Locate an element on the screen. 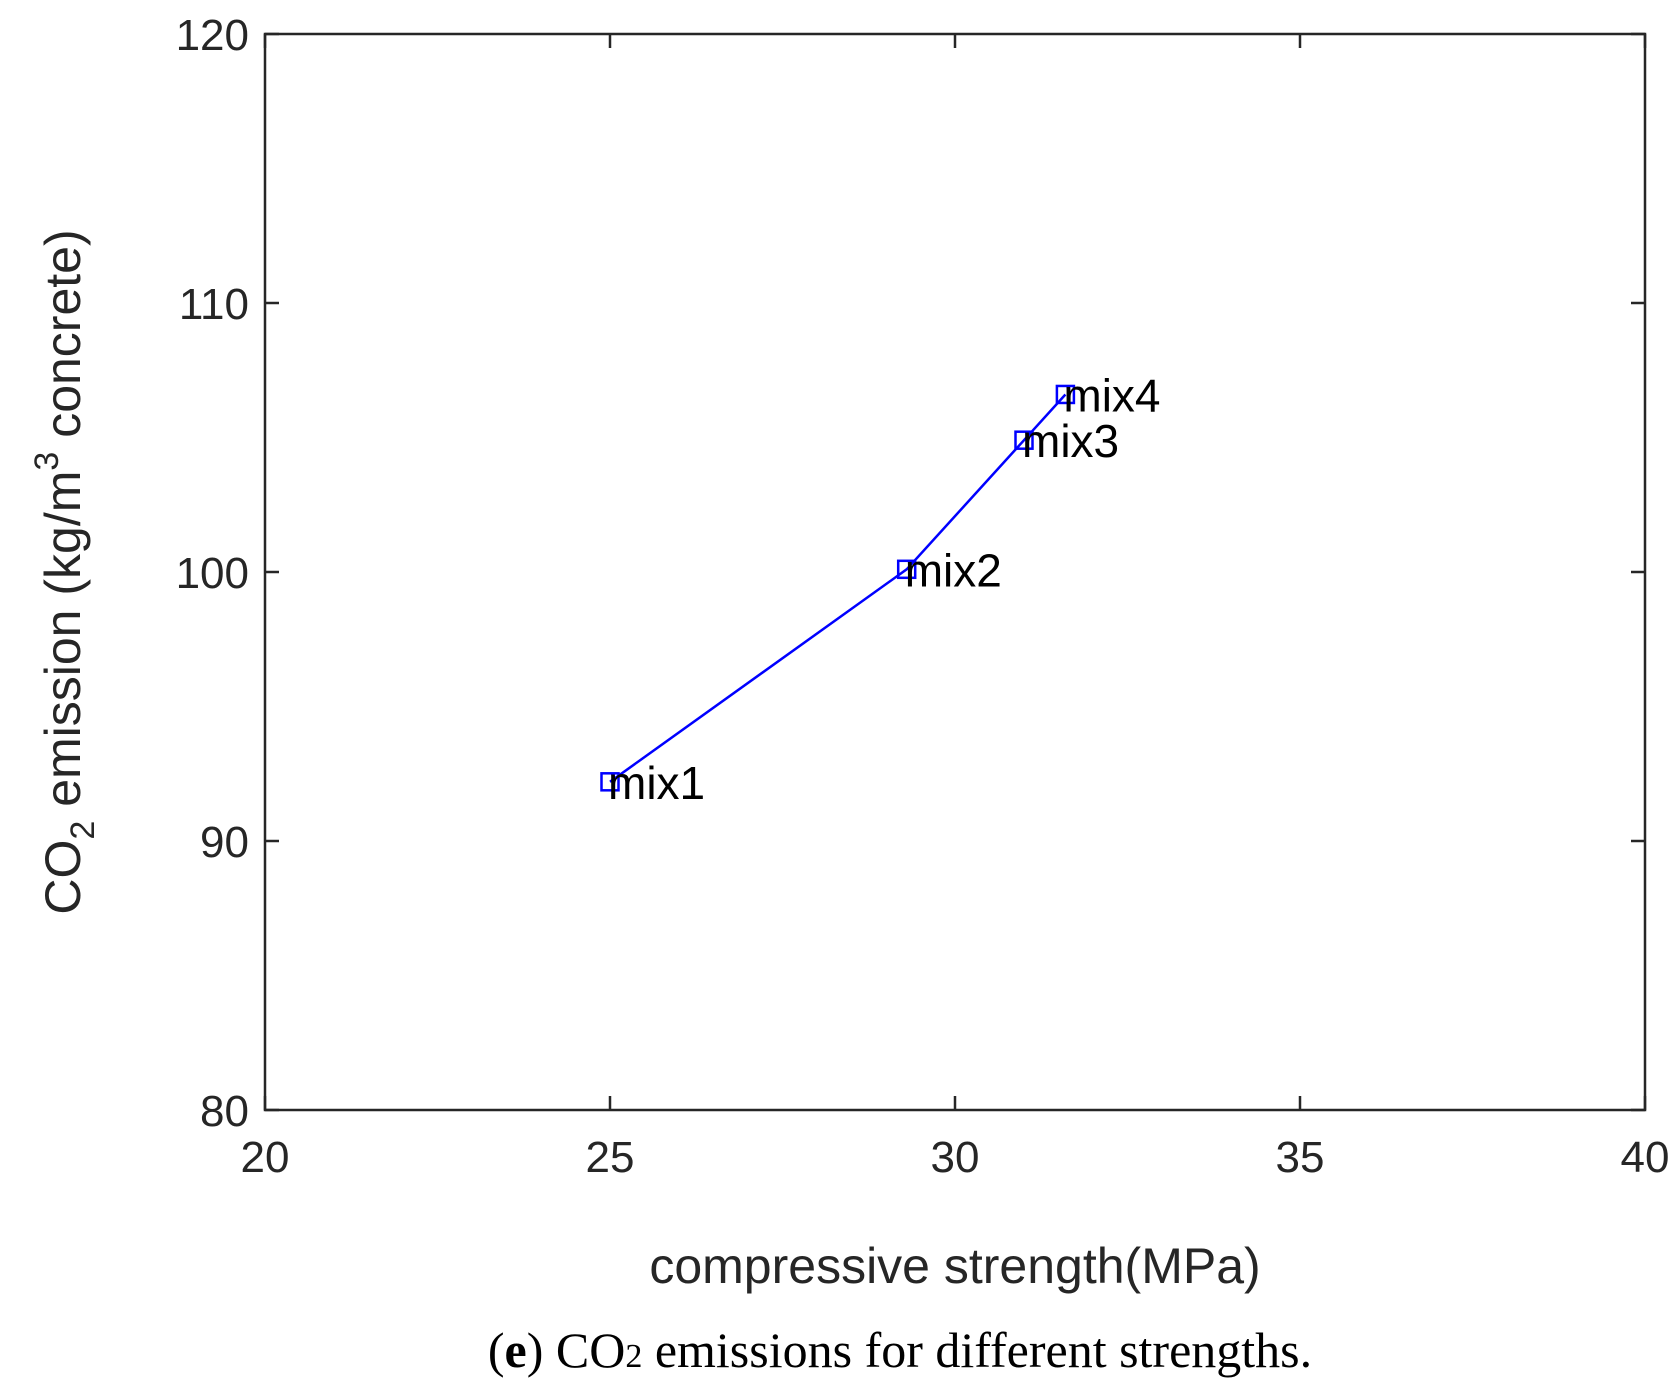 Image resolution: width=1680 pixels, height=1400 pixels. series-line is located at coordinates (838, 588).